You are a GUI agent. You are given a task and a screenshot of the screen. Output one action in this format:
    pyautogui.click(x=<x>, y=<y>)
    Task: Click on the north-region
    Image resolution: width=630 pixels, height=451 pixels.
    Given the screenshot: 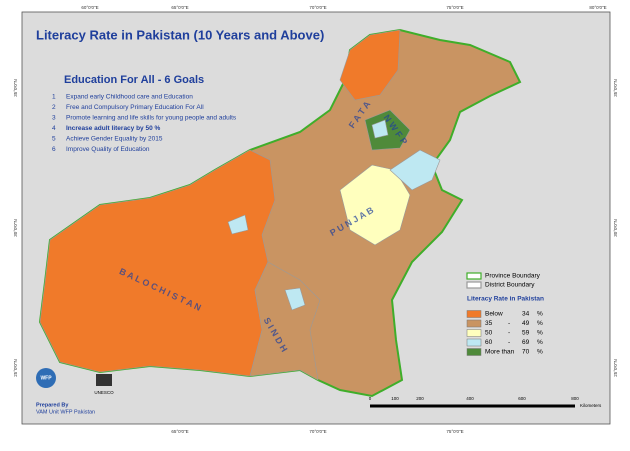 What is the action you would take?
    pyautogui.click(x=370, y=65)
    